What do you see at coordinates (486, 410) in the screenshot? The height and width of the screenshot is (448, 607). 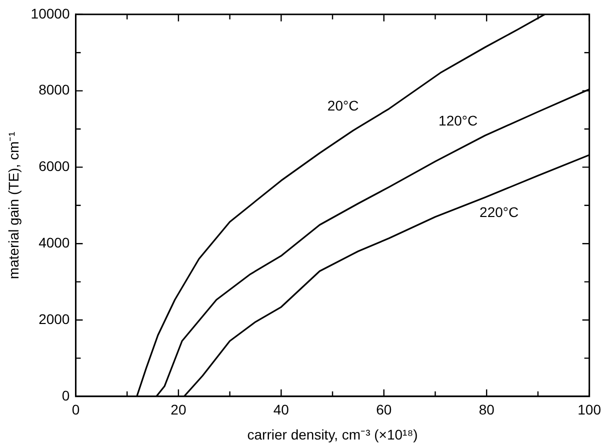 I see `x-tick-label: 80` at bounding box center [486, 410].